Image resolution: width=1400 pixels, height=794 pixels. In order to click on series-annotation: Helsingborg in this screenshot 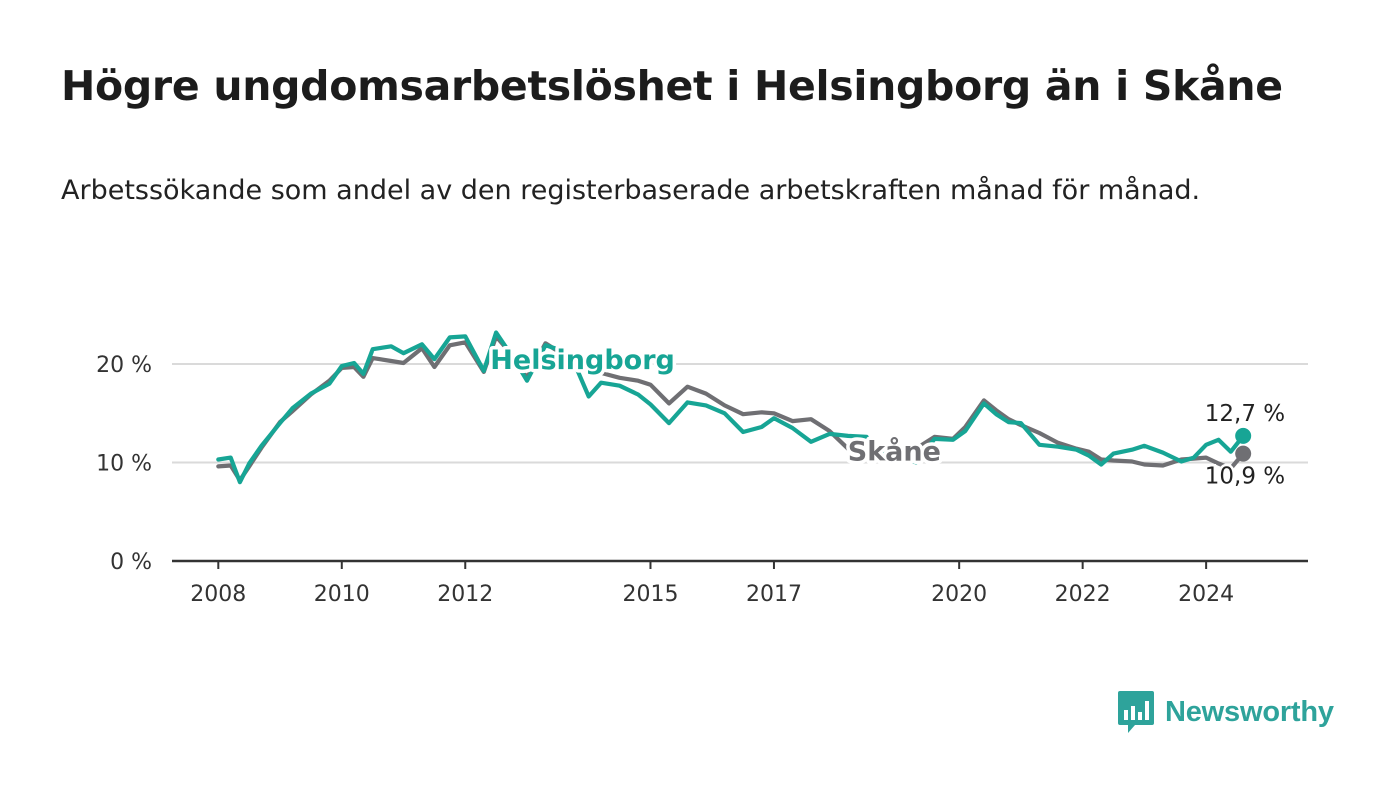, I will do `click(582, 360)`.